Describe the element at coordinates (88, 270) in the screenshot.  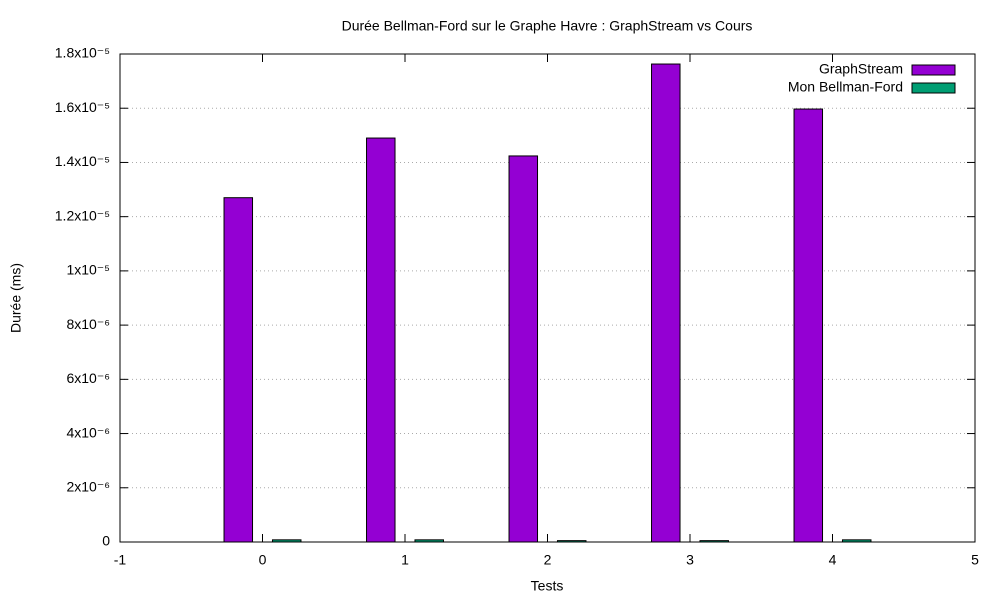
I see `y-tick-label: 1x10⁻⁵` at that location.